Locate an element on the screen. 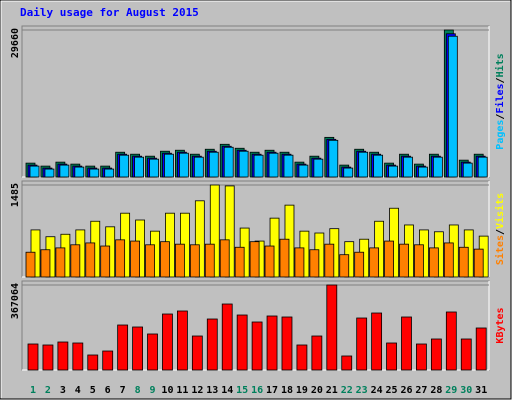  x-tick-label: 9 is located at coordinates (153, 390).